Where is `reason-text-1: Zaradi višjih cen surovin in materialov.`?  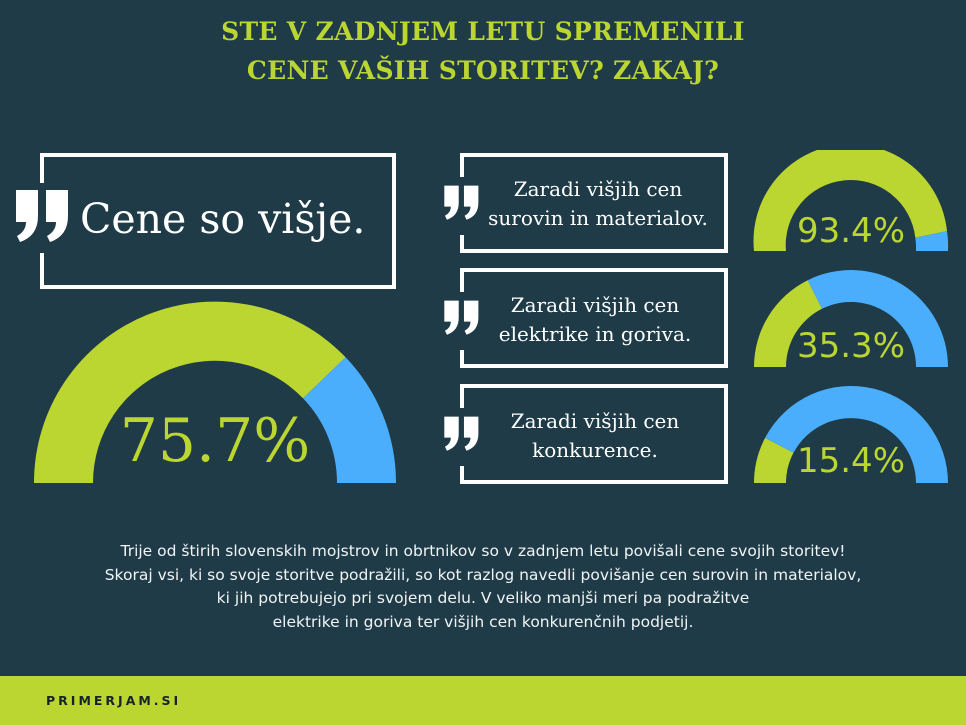
reason-text-1: Zaradi višjih cen surovin in materialov. is located at coordinates (598, 204).